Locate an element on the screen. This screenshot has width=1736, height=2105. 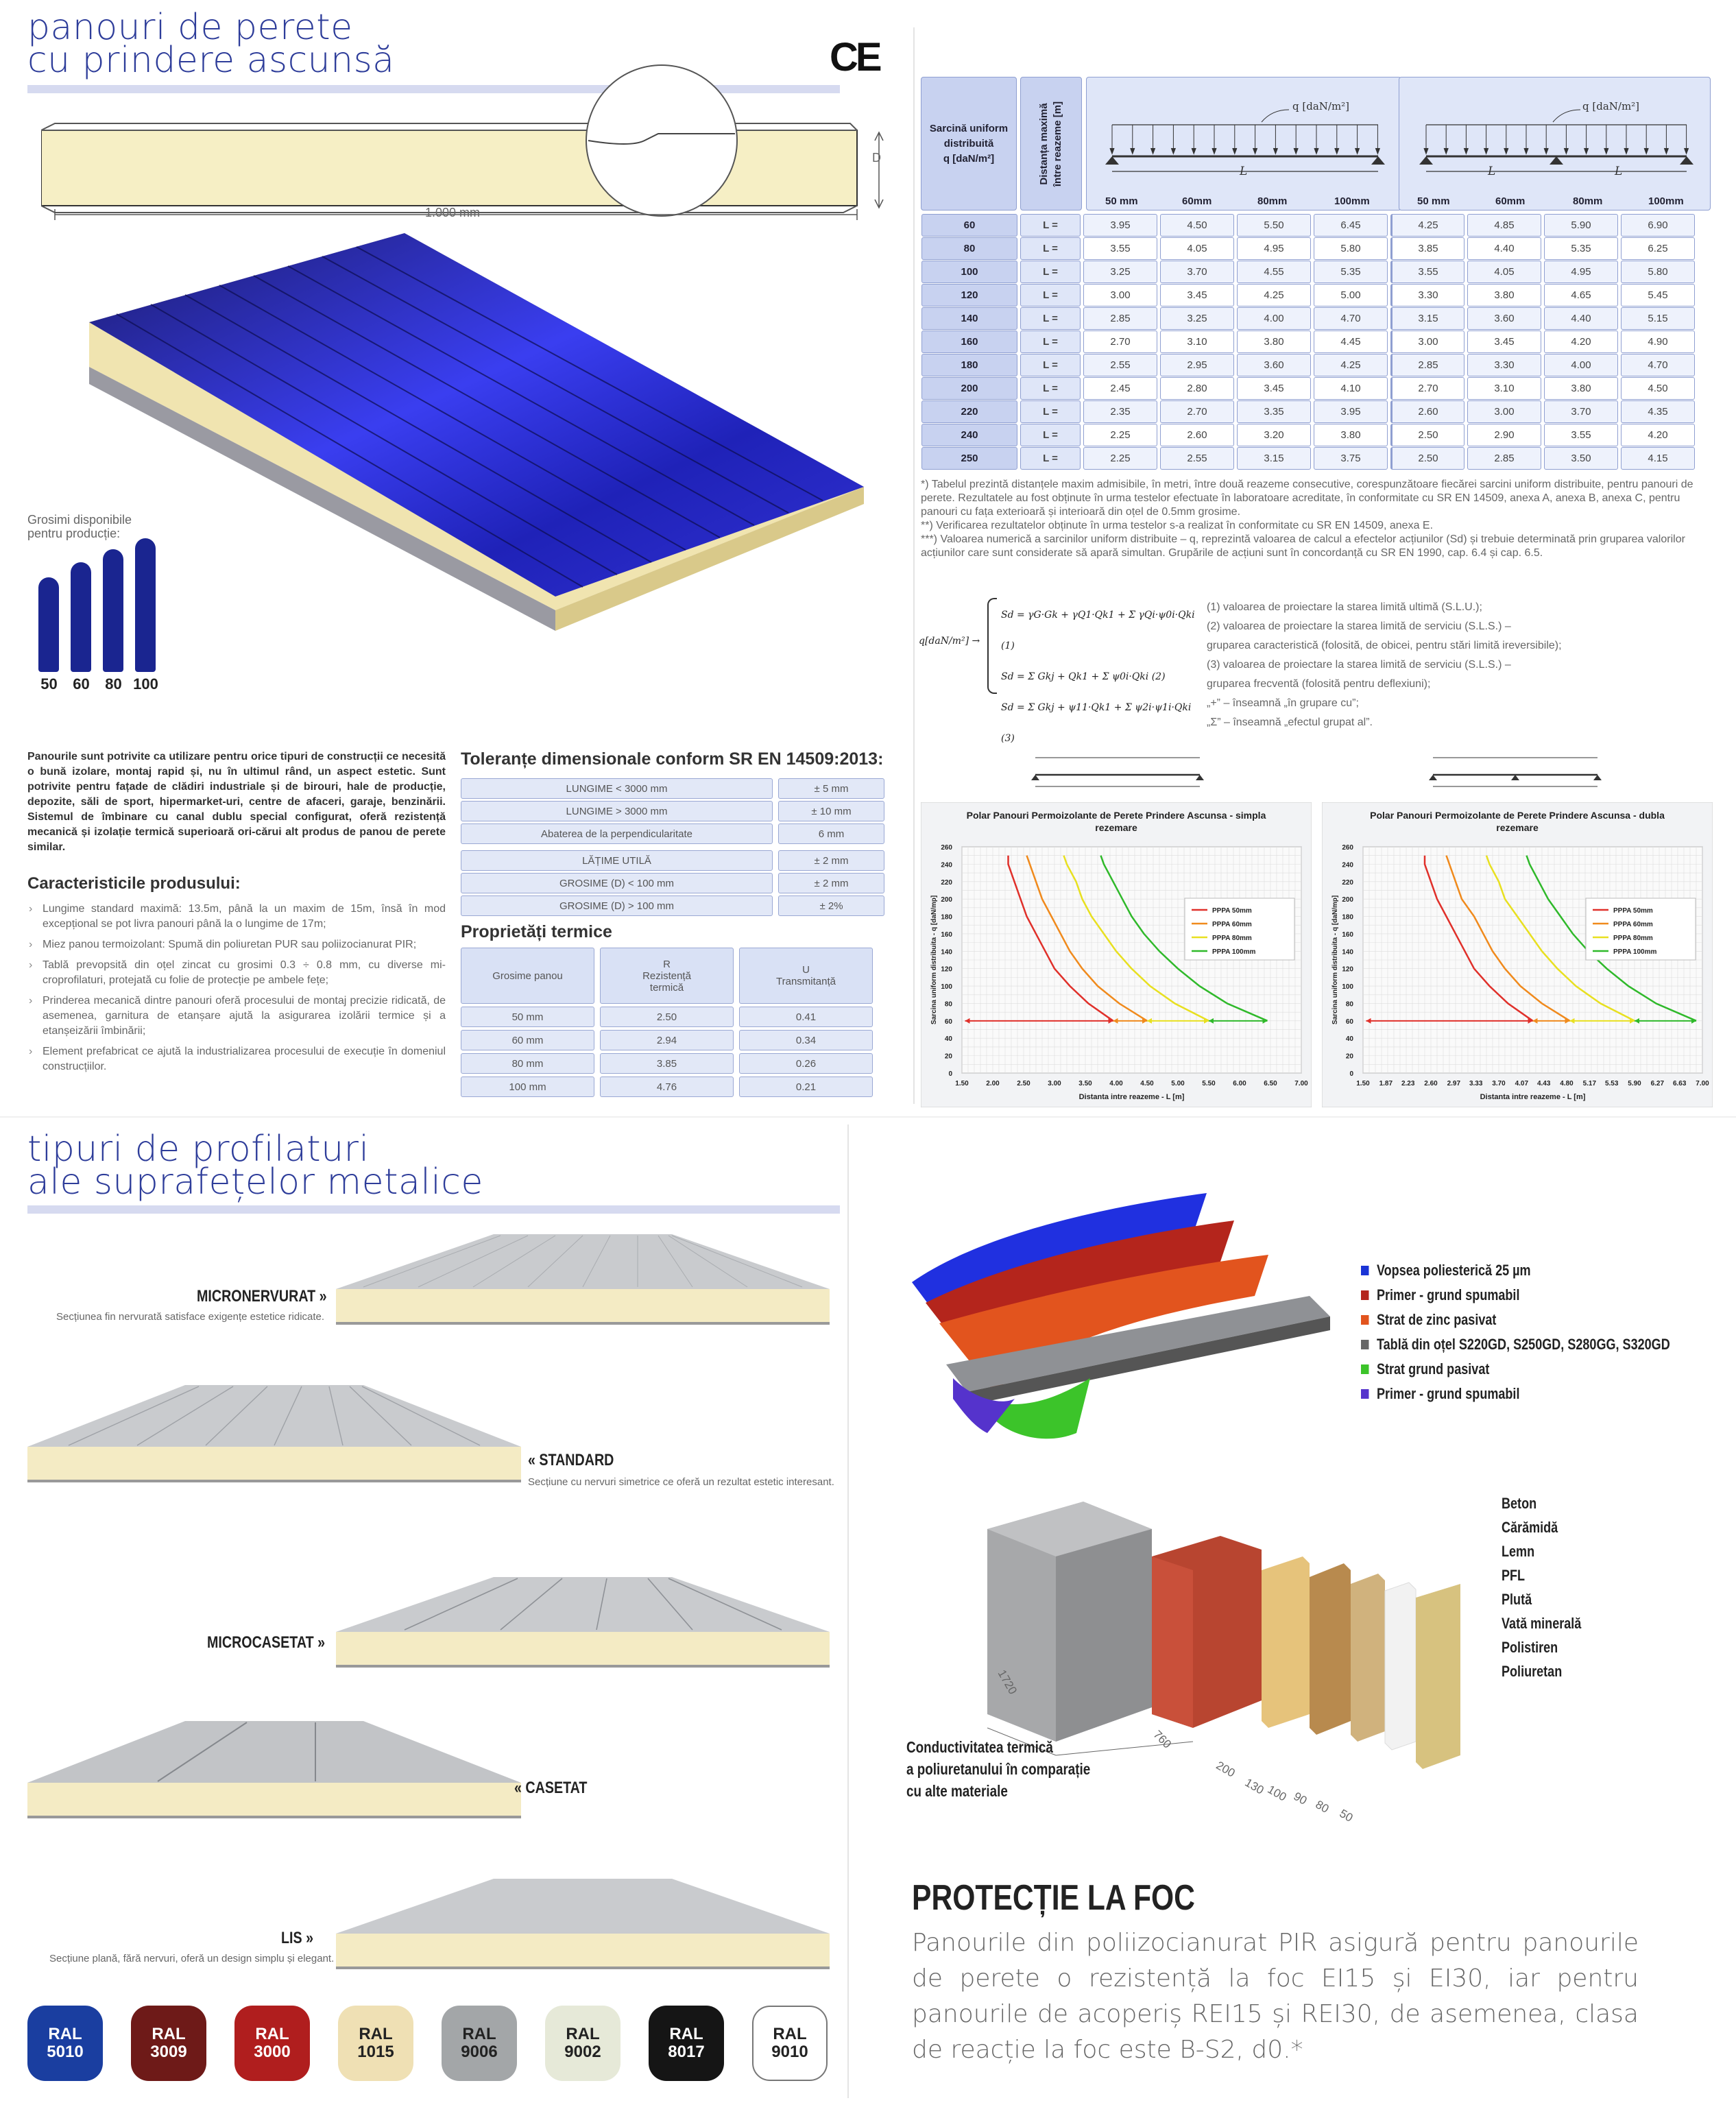
q-label: q [daN/m²] is located at coordinates (1611, 106).